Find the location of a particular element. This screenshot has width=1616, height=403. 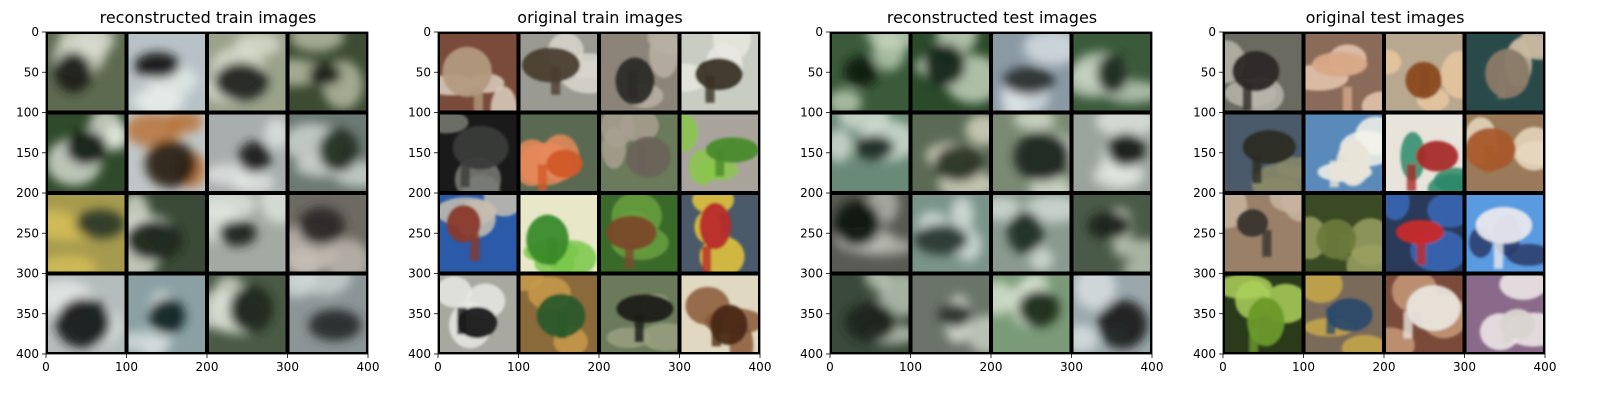

subplot-title: original test images is located at coordinates (1385, 17).